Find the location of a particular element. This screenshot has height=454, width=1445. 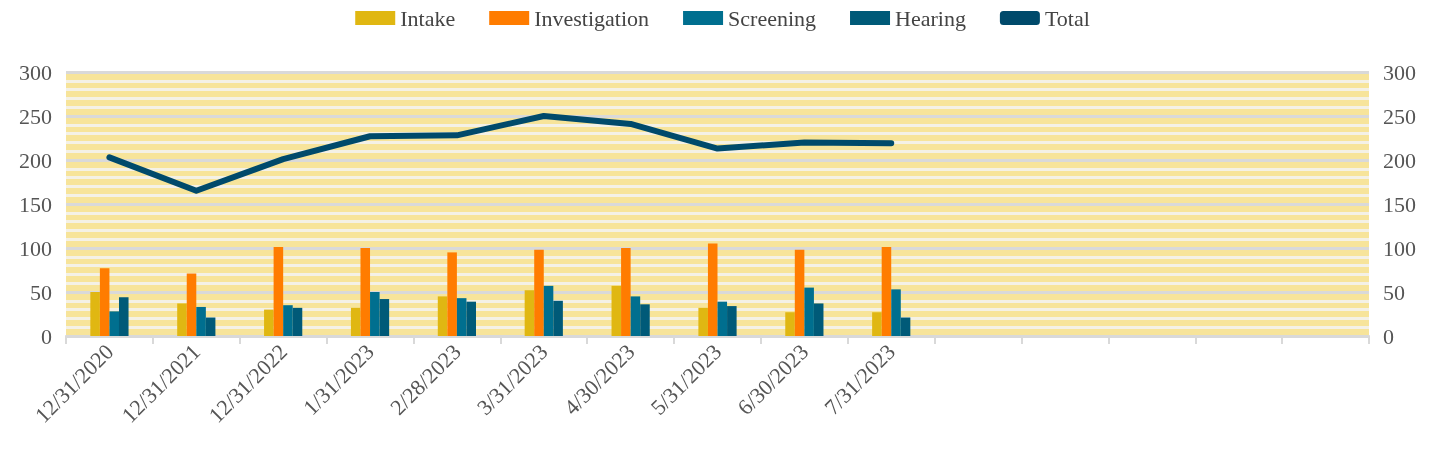

y2-tick-label: 150 is located at coordinates (1399, 204).